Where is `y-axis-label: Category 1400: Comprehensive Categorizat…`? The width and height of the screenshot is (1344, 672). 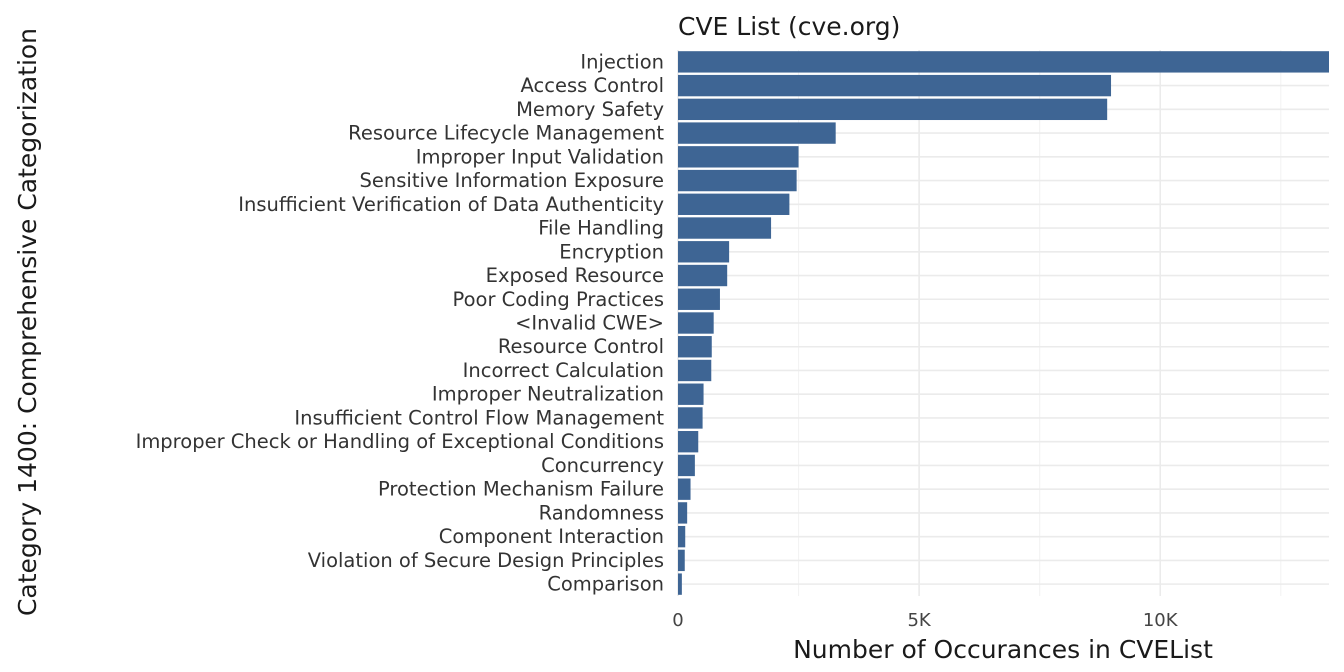 y-axis-label: Category 1400: Comprehensive Categorizat… is located at coordinates (27, 322).